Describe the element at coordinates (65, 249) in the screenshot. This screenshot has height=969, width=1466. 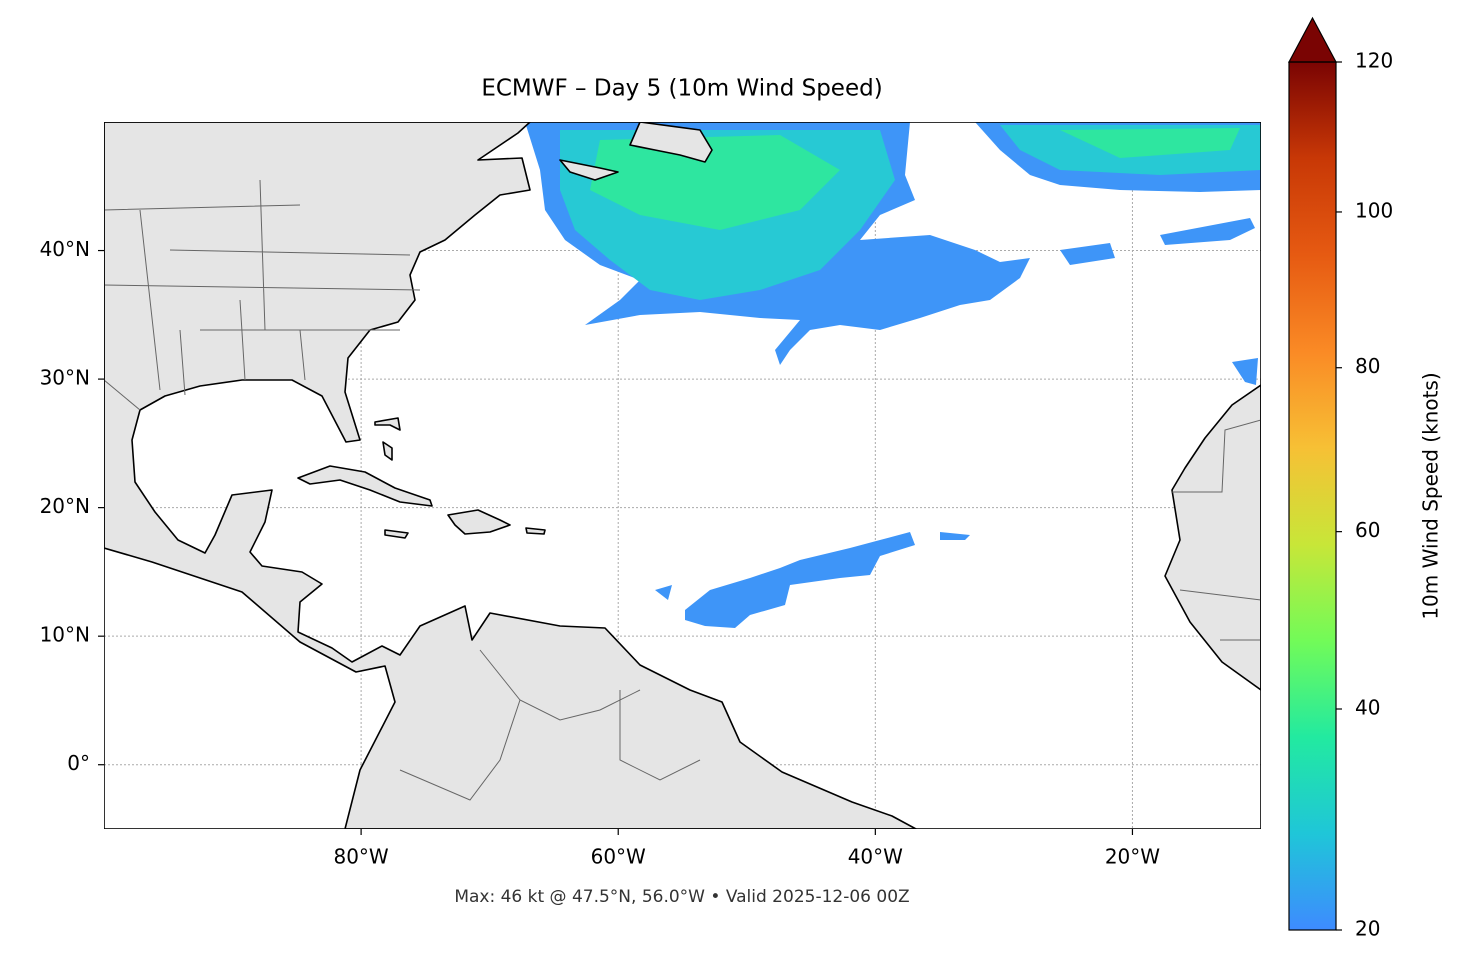
I see `y-tick-label: 40°N` at that location.